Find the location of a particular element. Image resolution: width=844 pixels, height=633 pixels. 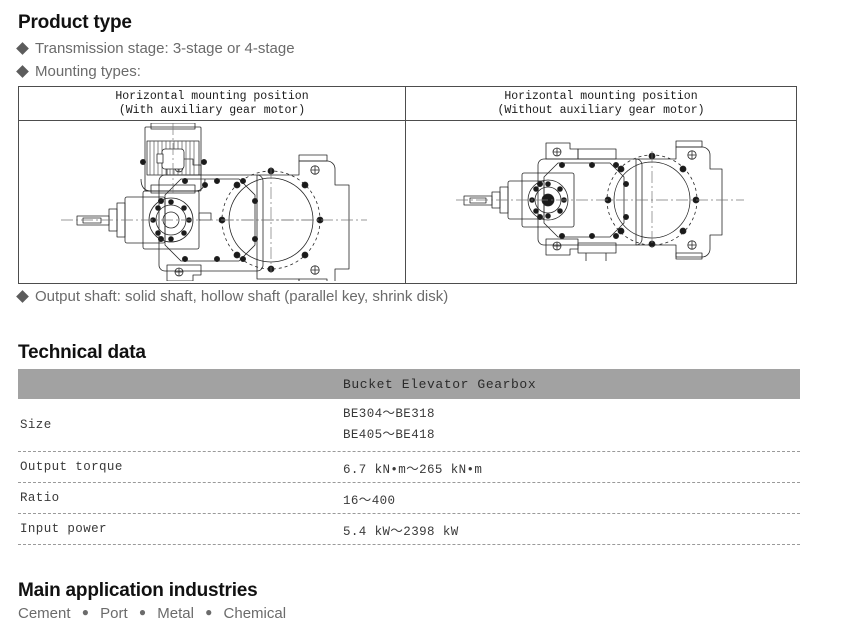

mounting-table-cell-with-motor is located at coordinates (212, 202).